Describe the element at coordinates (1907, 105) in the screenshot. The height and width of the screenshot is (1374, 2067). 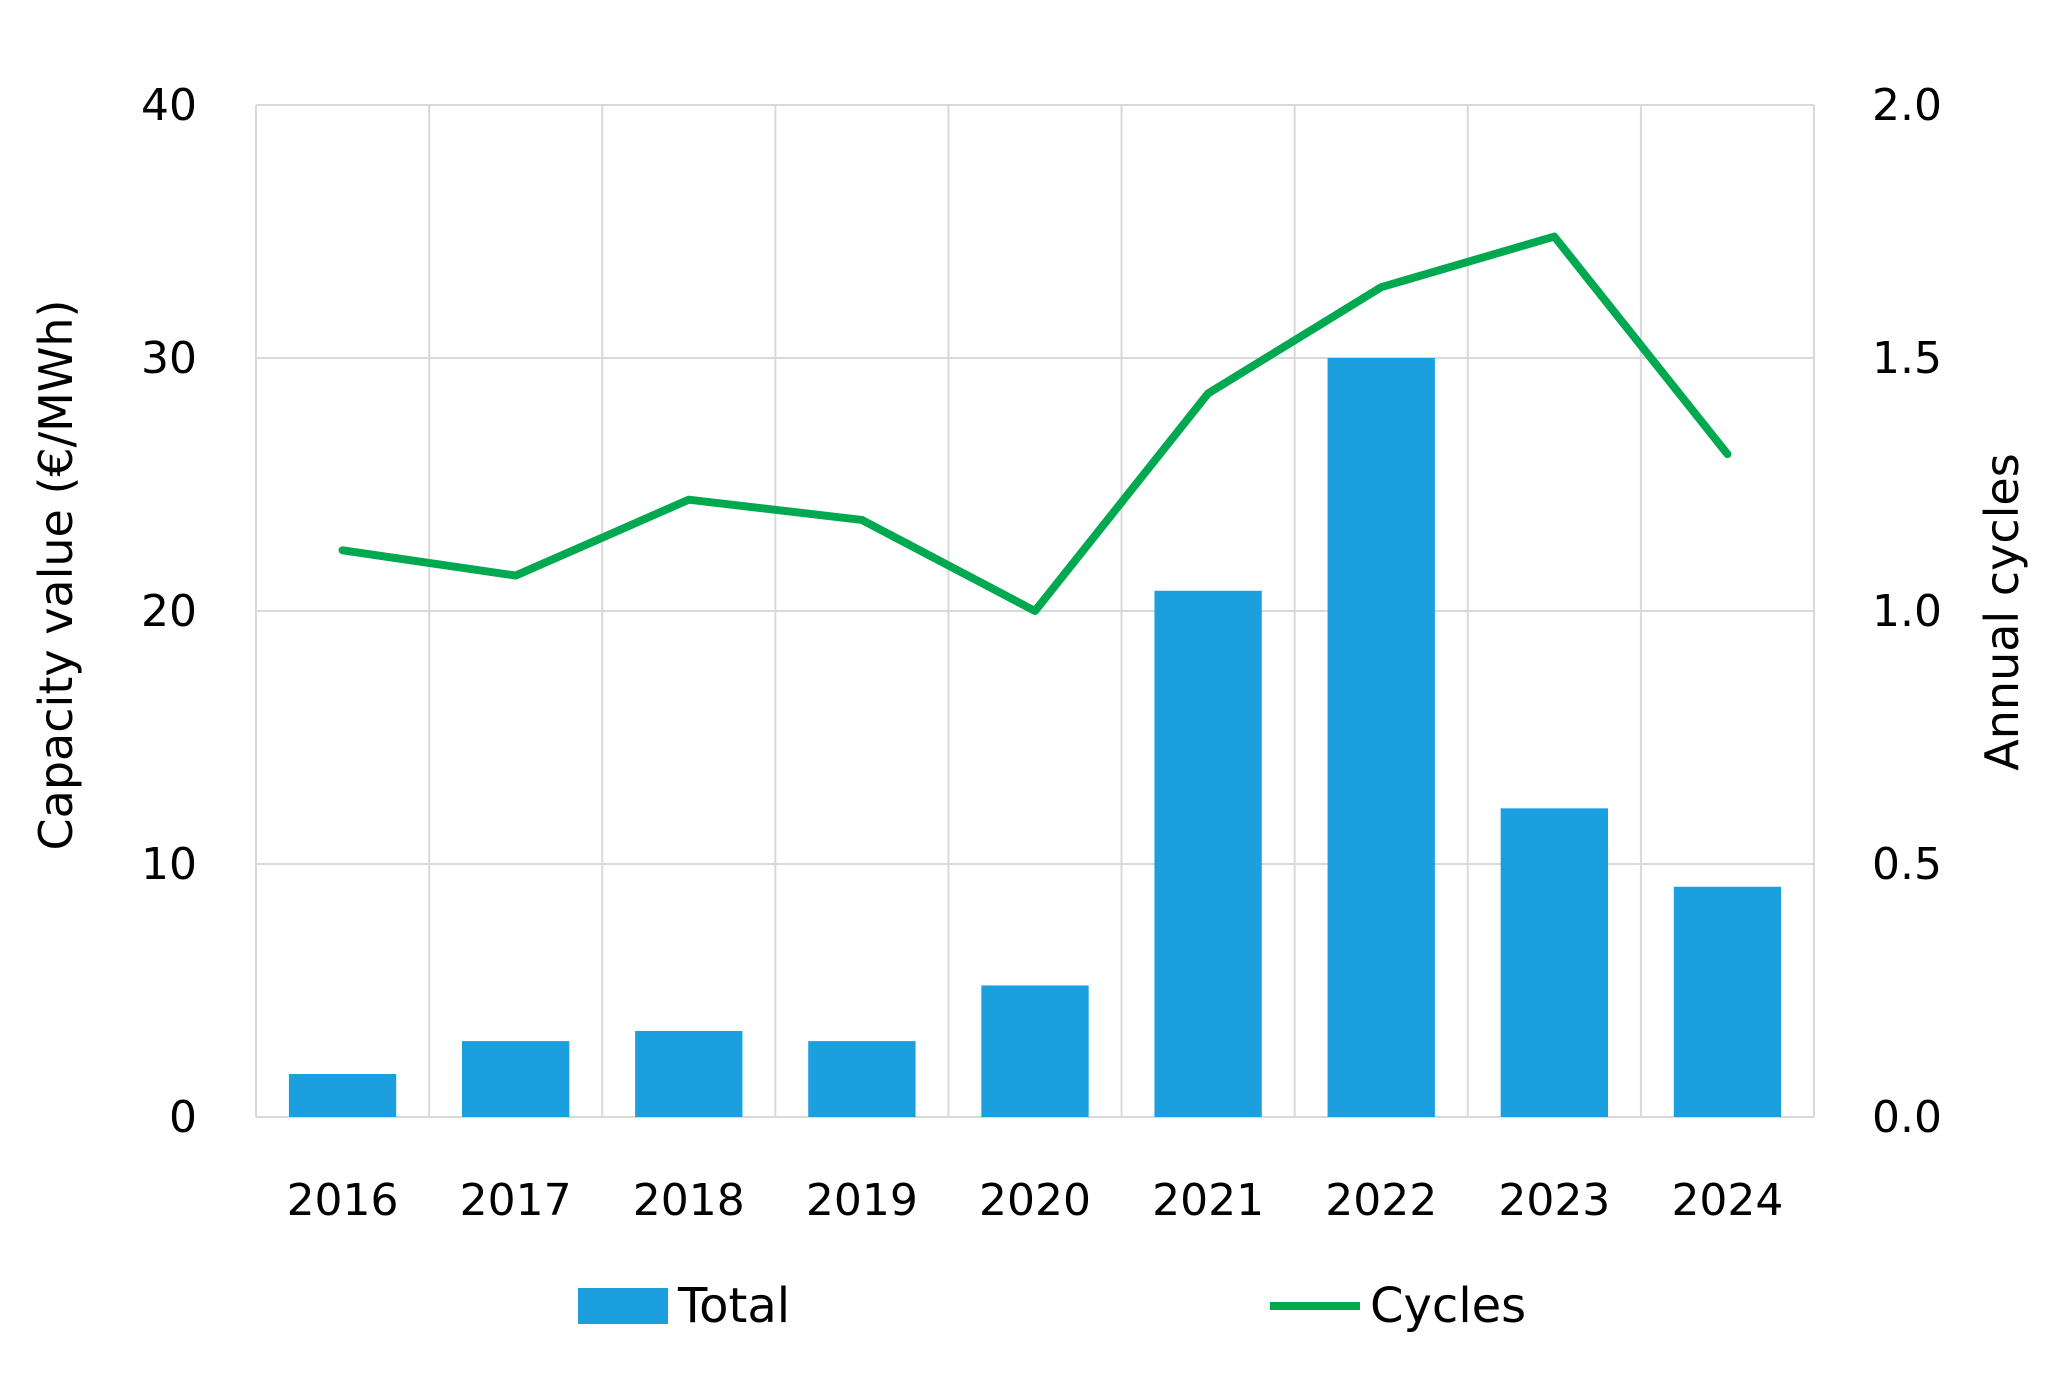
I see `y2-tick-label: 2.0` at that location.